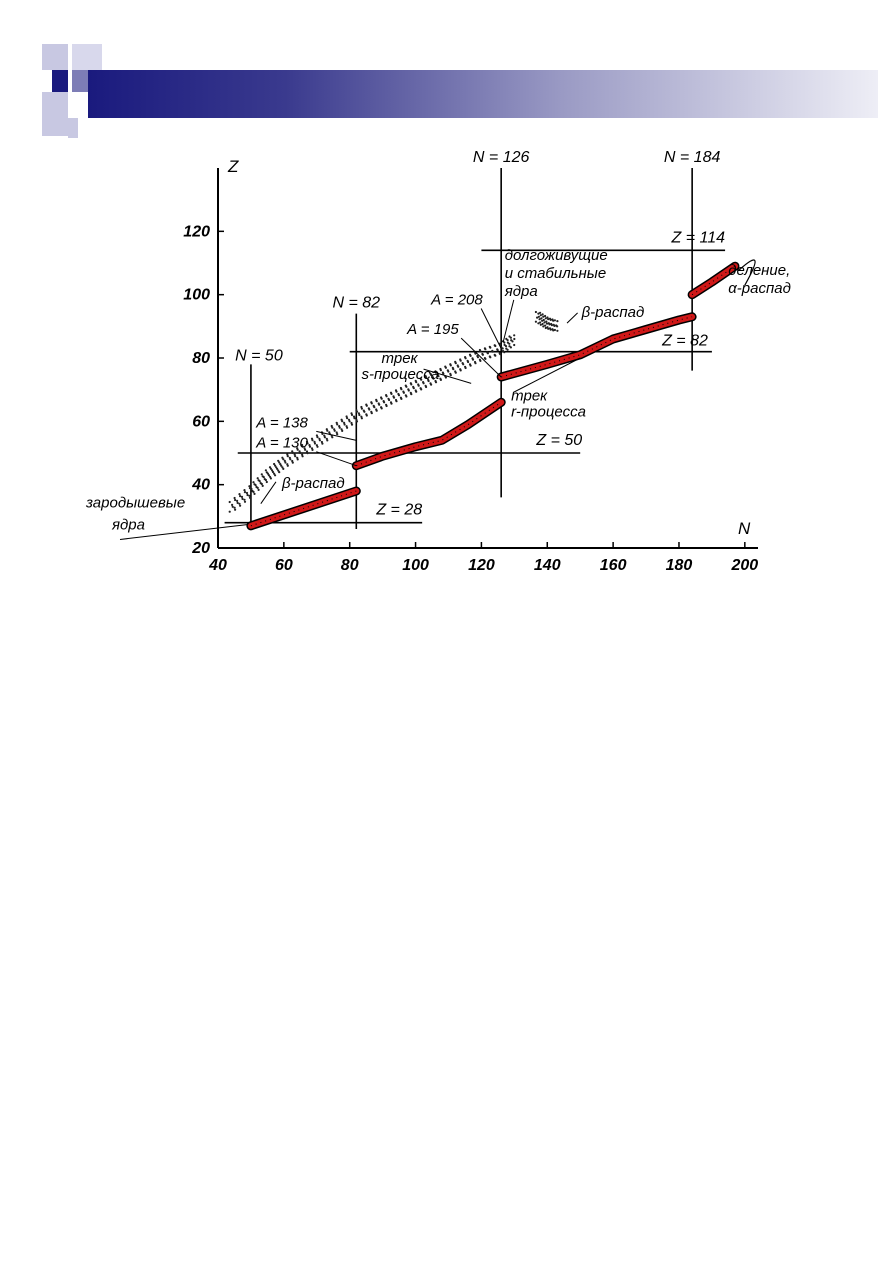  I want to click on annotation-label: A = 138, so click(281, 422).